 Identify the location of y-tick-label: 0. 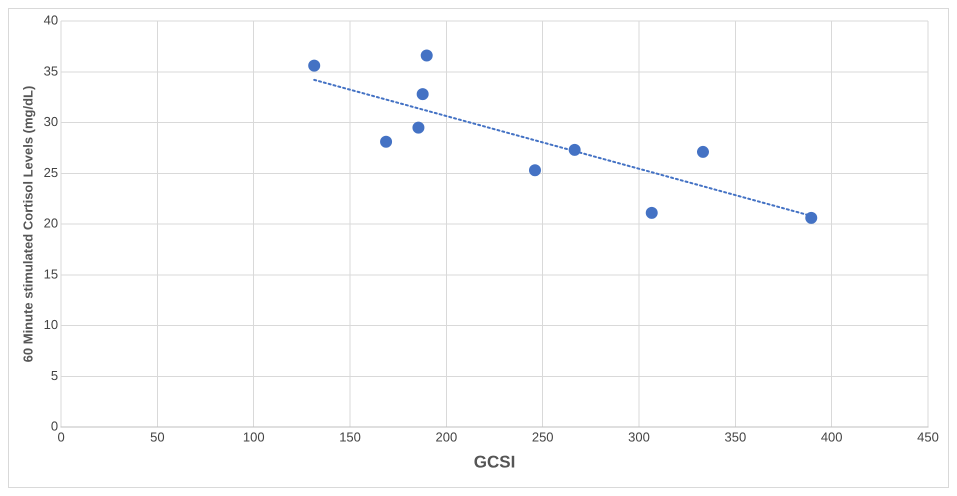
(54, 426).